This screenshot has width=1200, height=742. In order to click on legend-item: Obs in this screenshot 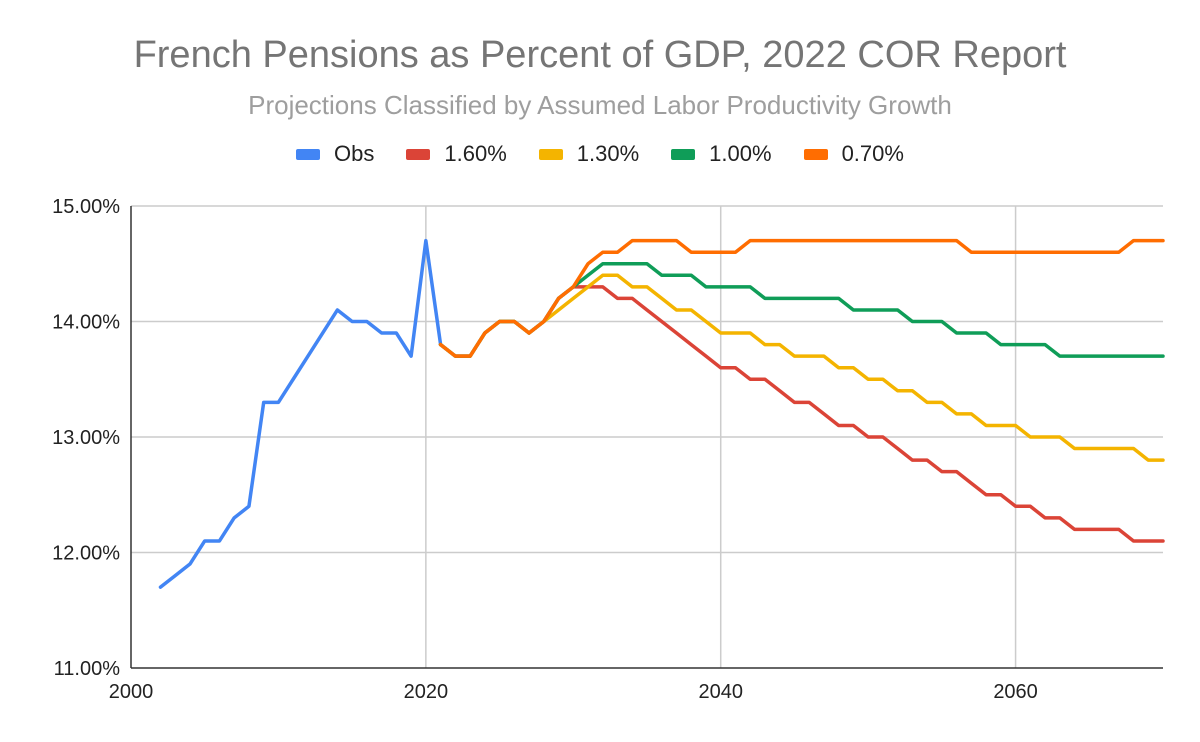, I will do `click(335, 154)`.